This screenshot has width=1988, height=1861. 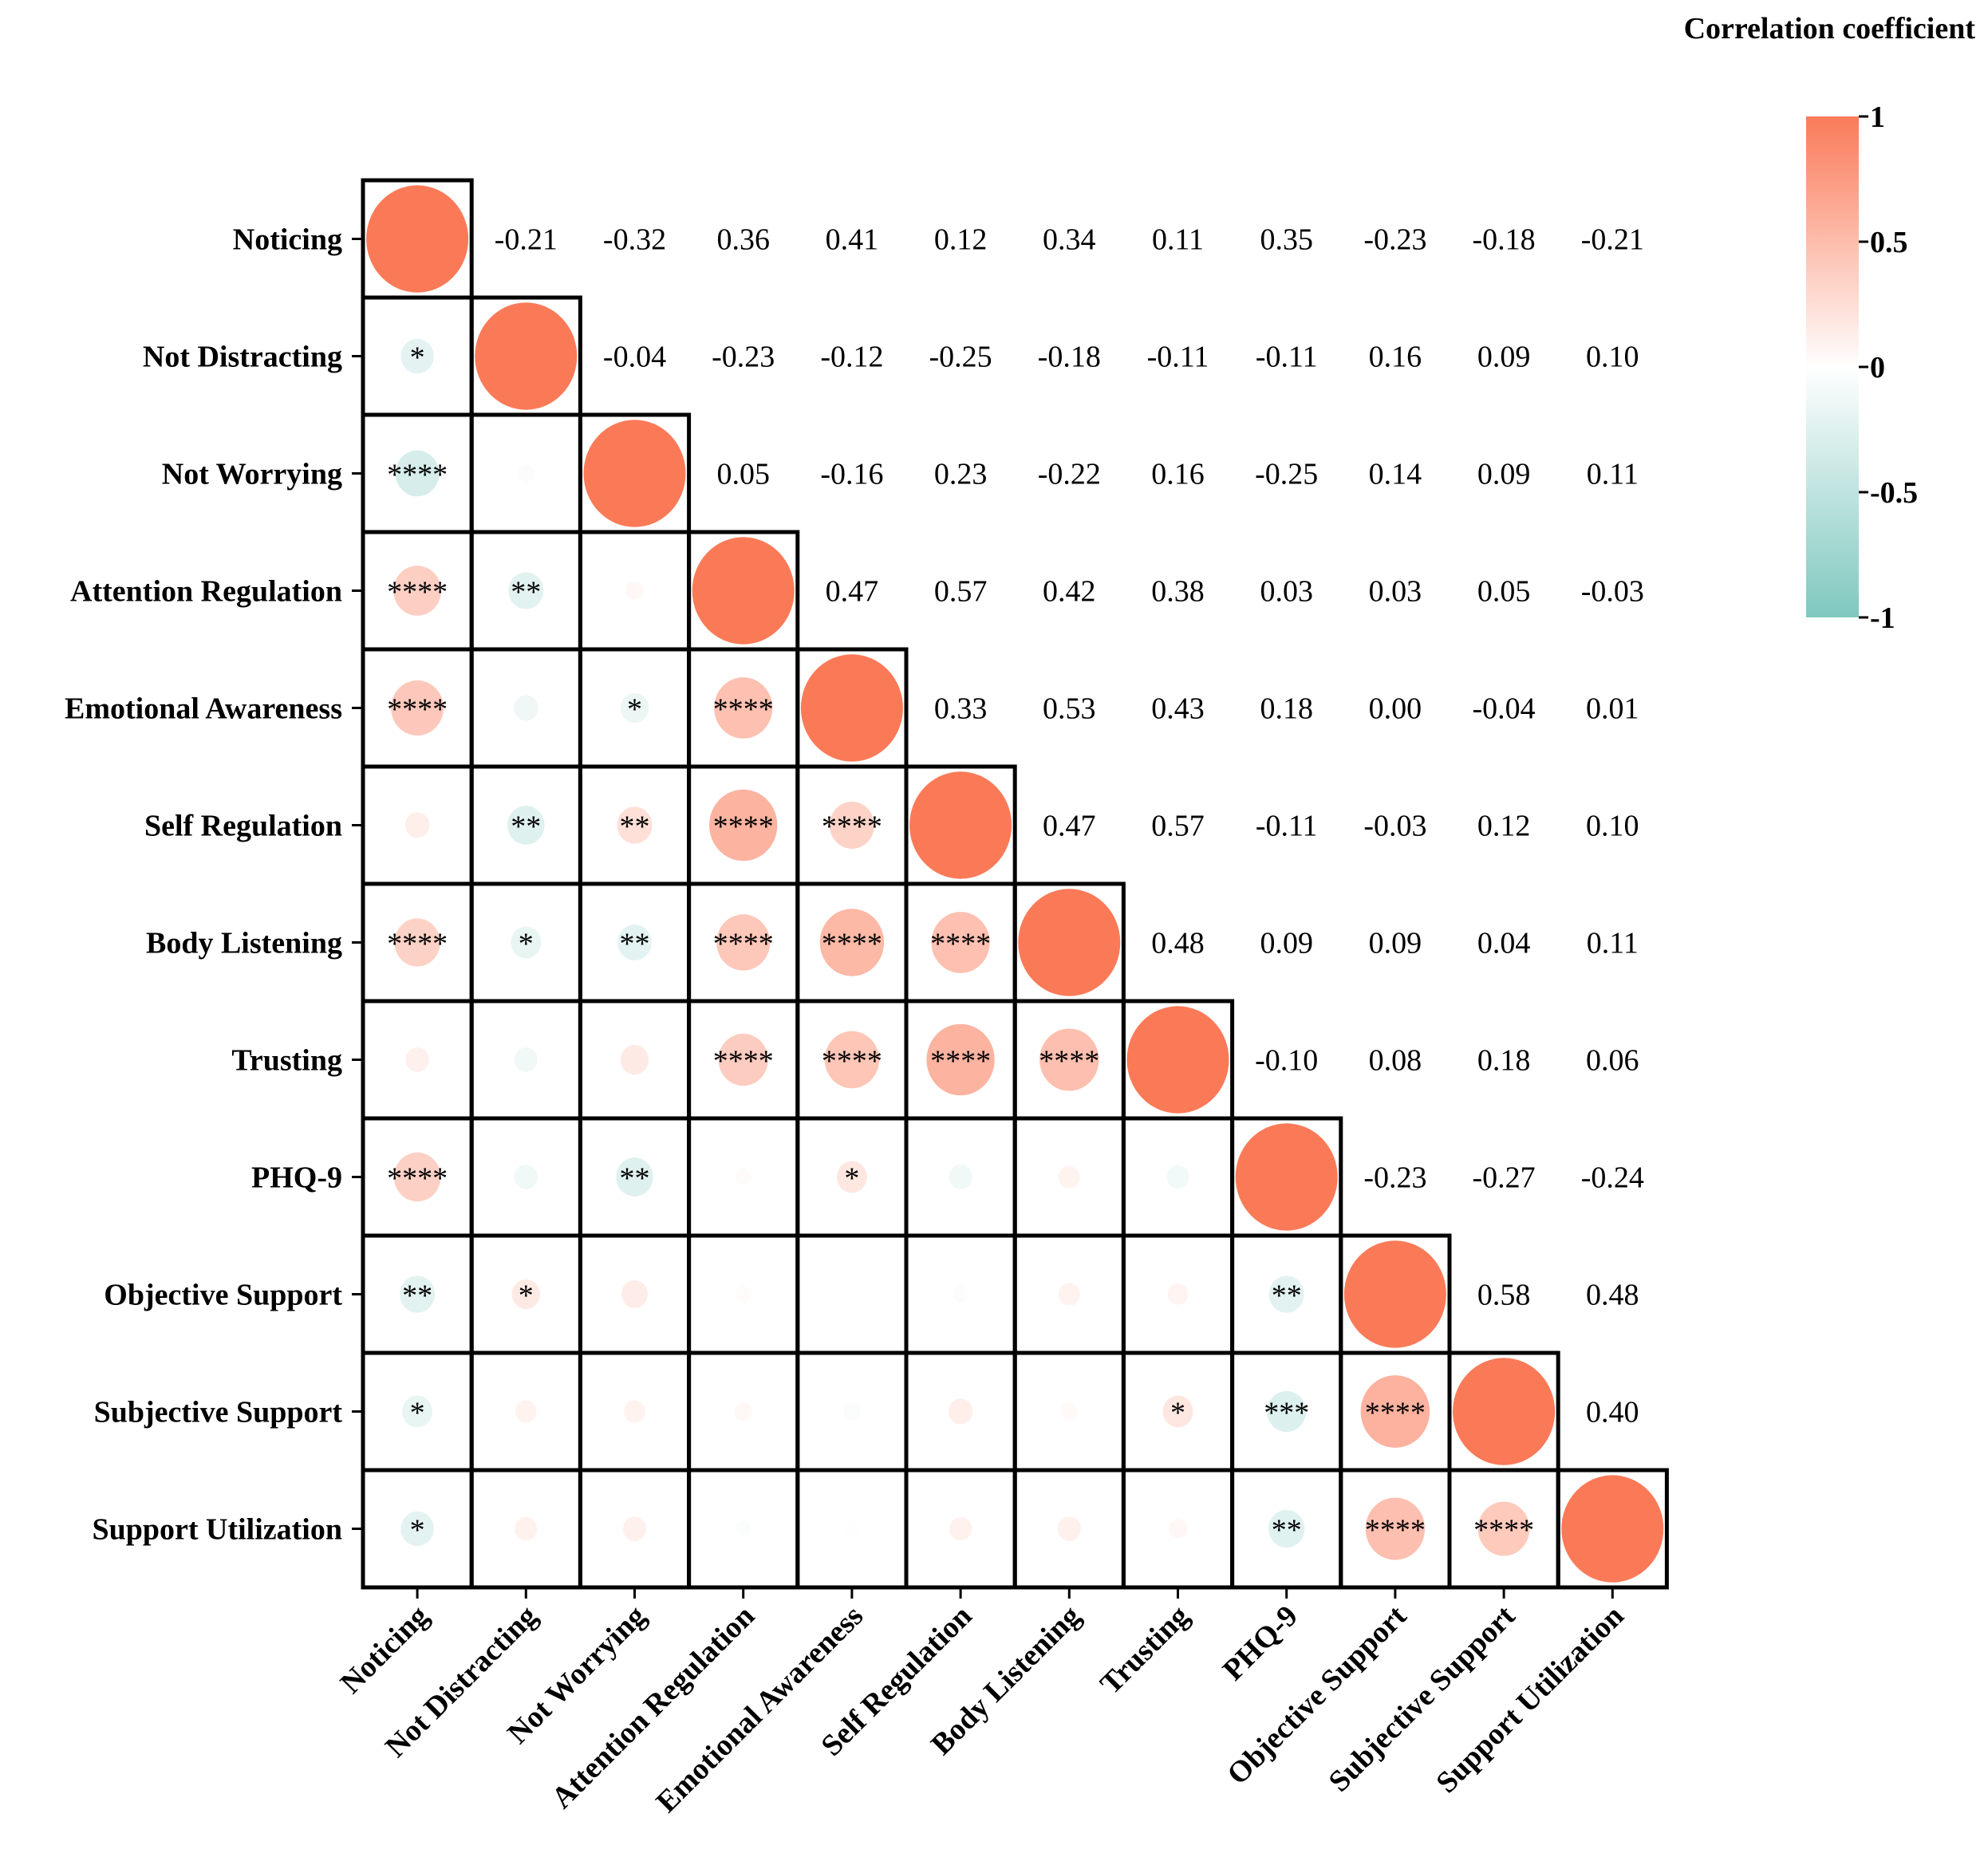 I want to click on column-label-trusting: Trusting, so click(x=1145, y=1650).